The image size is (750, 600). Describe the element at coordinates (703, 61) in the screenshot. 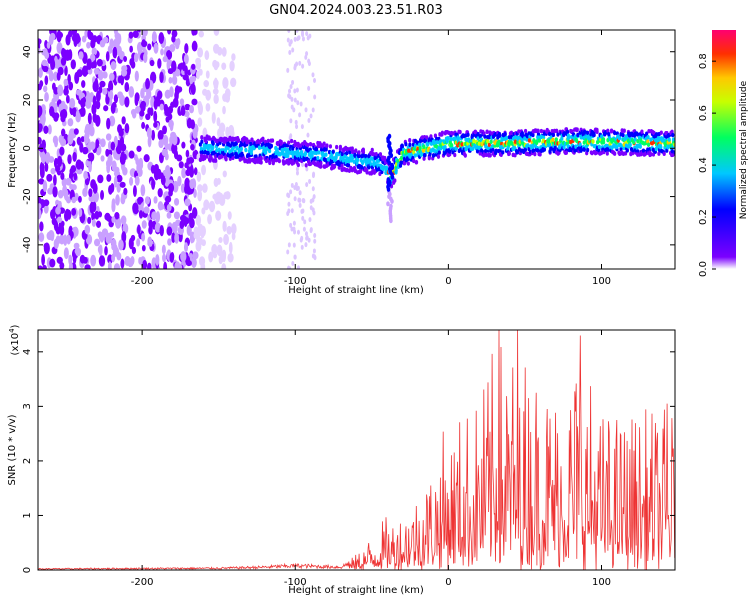

I see `colorbar-tick-label: 0.8` at that location.